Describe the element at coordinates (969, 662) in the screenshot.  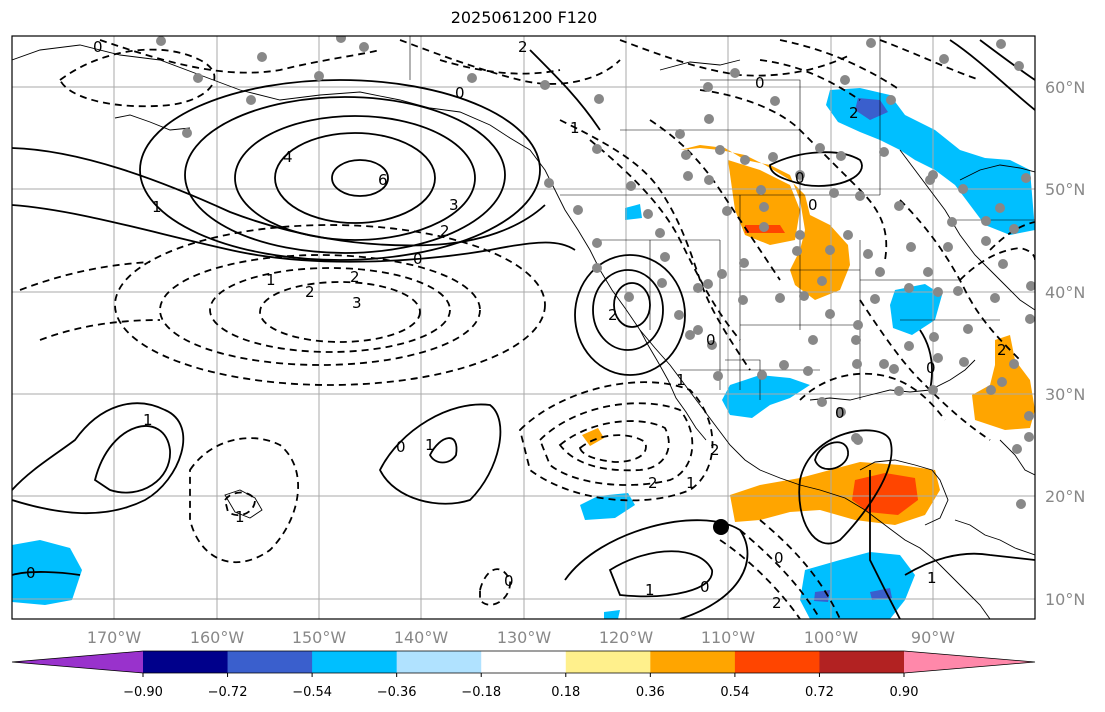
I see `colorbar-extend-high` at that location.